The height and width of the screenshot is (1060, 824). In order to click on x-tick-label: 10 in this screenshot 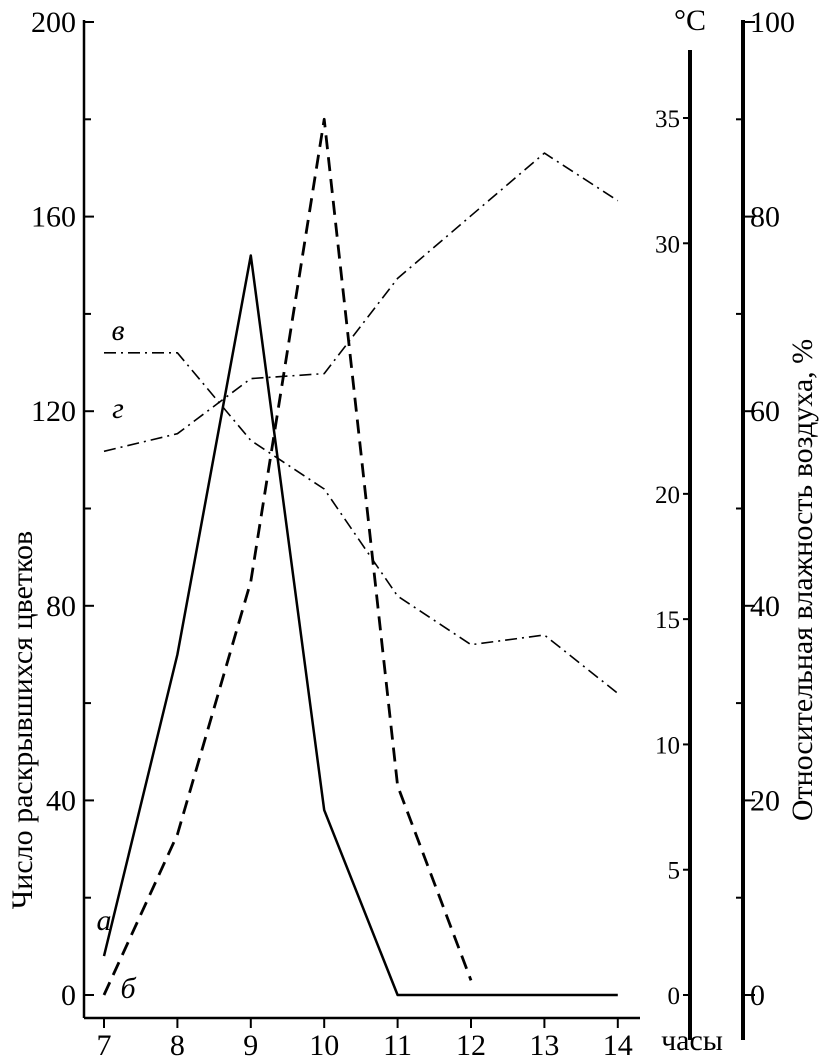, I will do `click(324, 1044)`.